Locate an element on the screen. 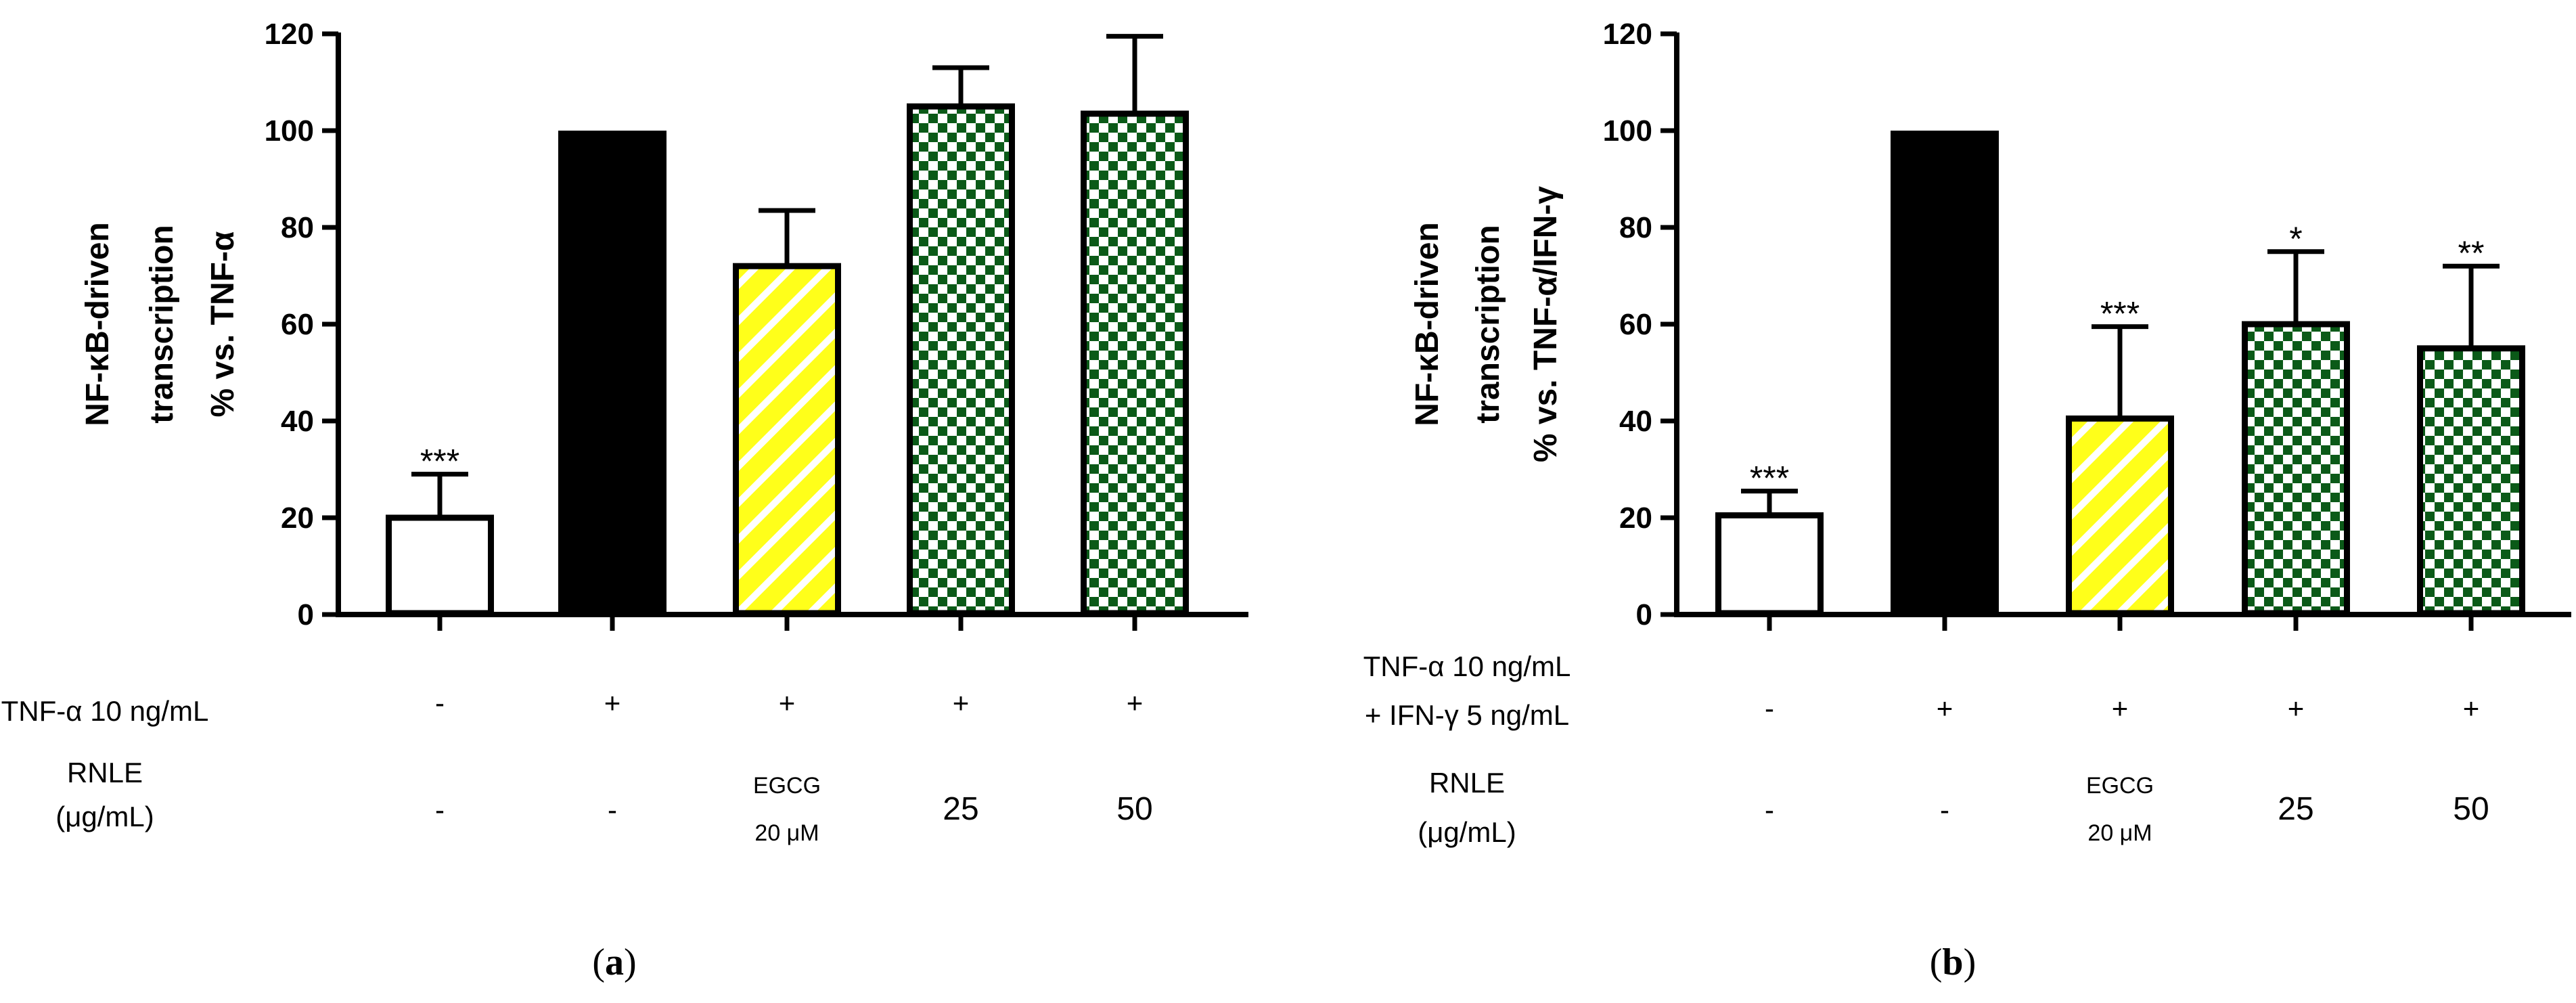 The width and height of the screenshot is (2576, 1003). row-label-1: + IFN-γ 5 ng/mL is located at coordinates (1467, 715).